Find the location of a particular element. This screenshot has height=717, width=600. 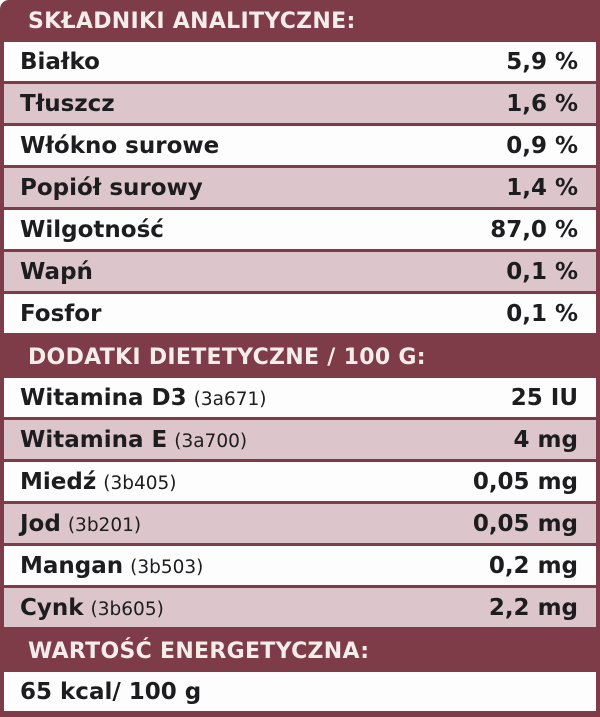

row-value: 0,2 mg is located at coordinates (533, 565).